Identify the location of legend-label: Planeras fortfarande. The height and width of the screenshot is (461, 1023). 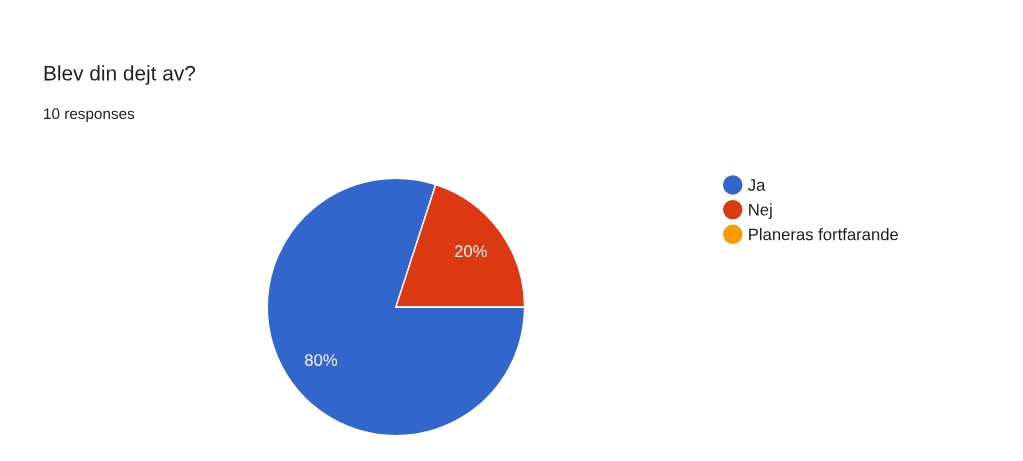
(824, 234).